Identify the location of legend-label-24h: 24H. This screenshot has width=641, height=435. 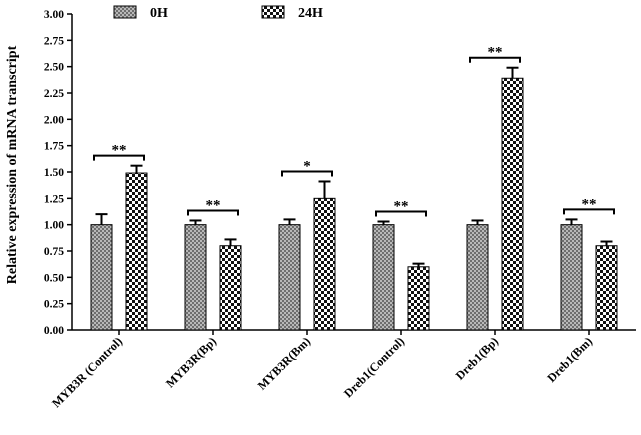
(310, 13).